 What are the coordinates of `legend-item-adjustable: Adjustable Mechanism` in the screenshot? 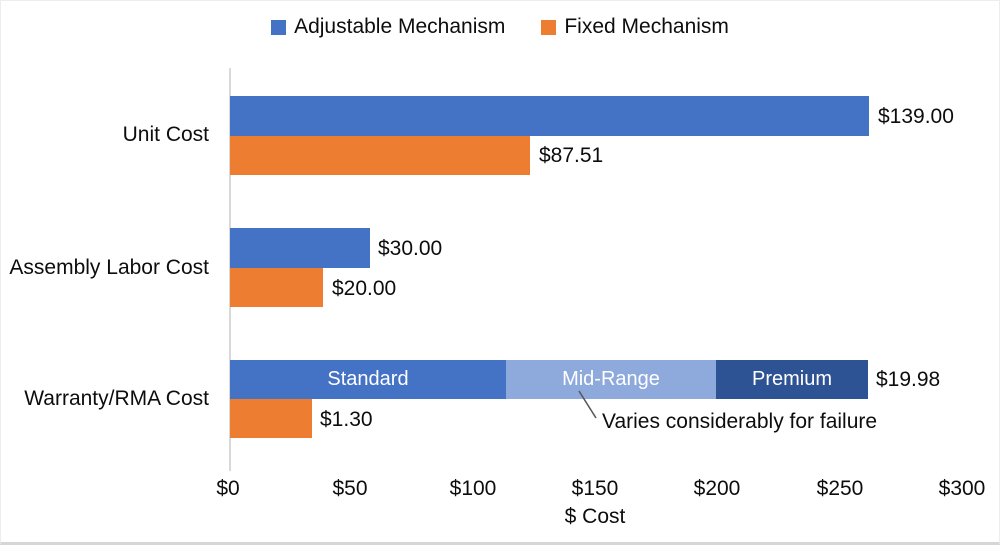 It's located at (388, 27).